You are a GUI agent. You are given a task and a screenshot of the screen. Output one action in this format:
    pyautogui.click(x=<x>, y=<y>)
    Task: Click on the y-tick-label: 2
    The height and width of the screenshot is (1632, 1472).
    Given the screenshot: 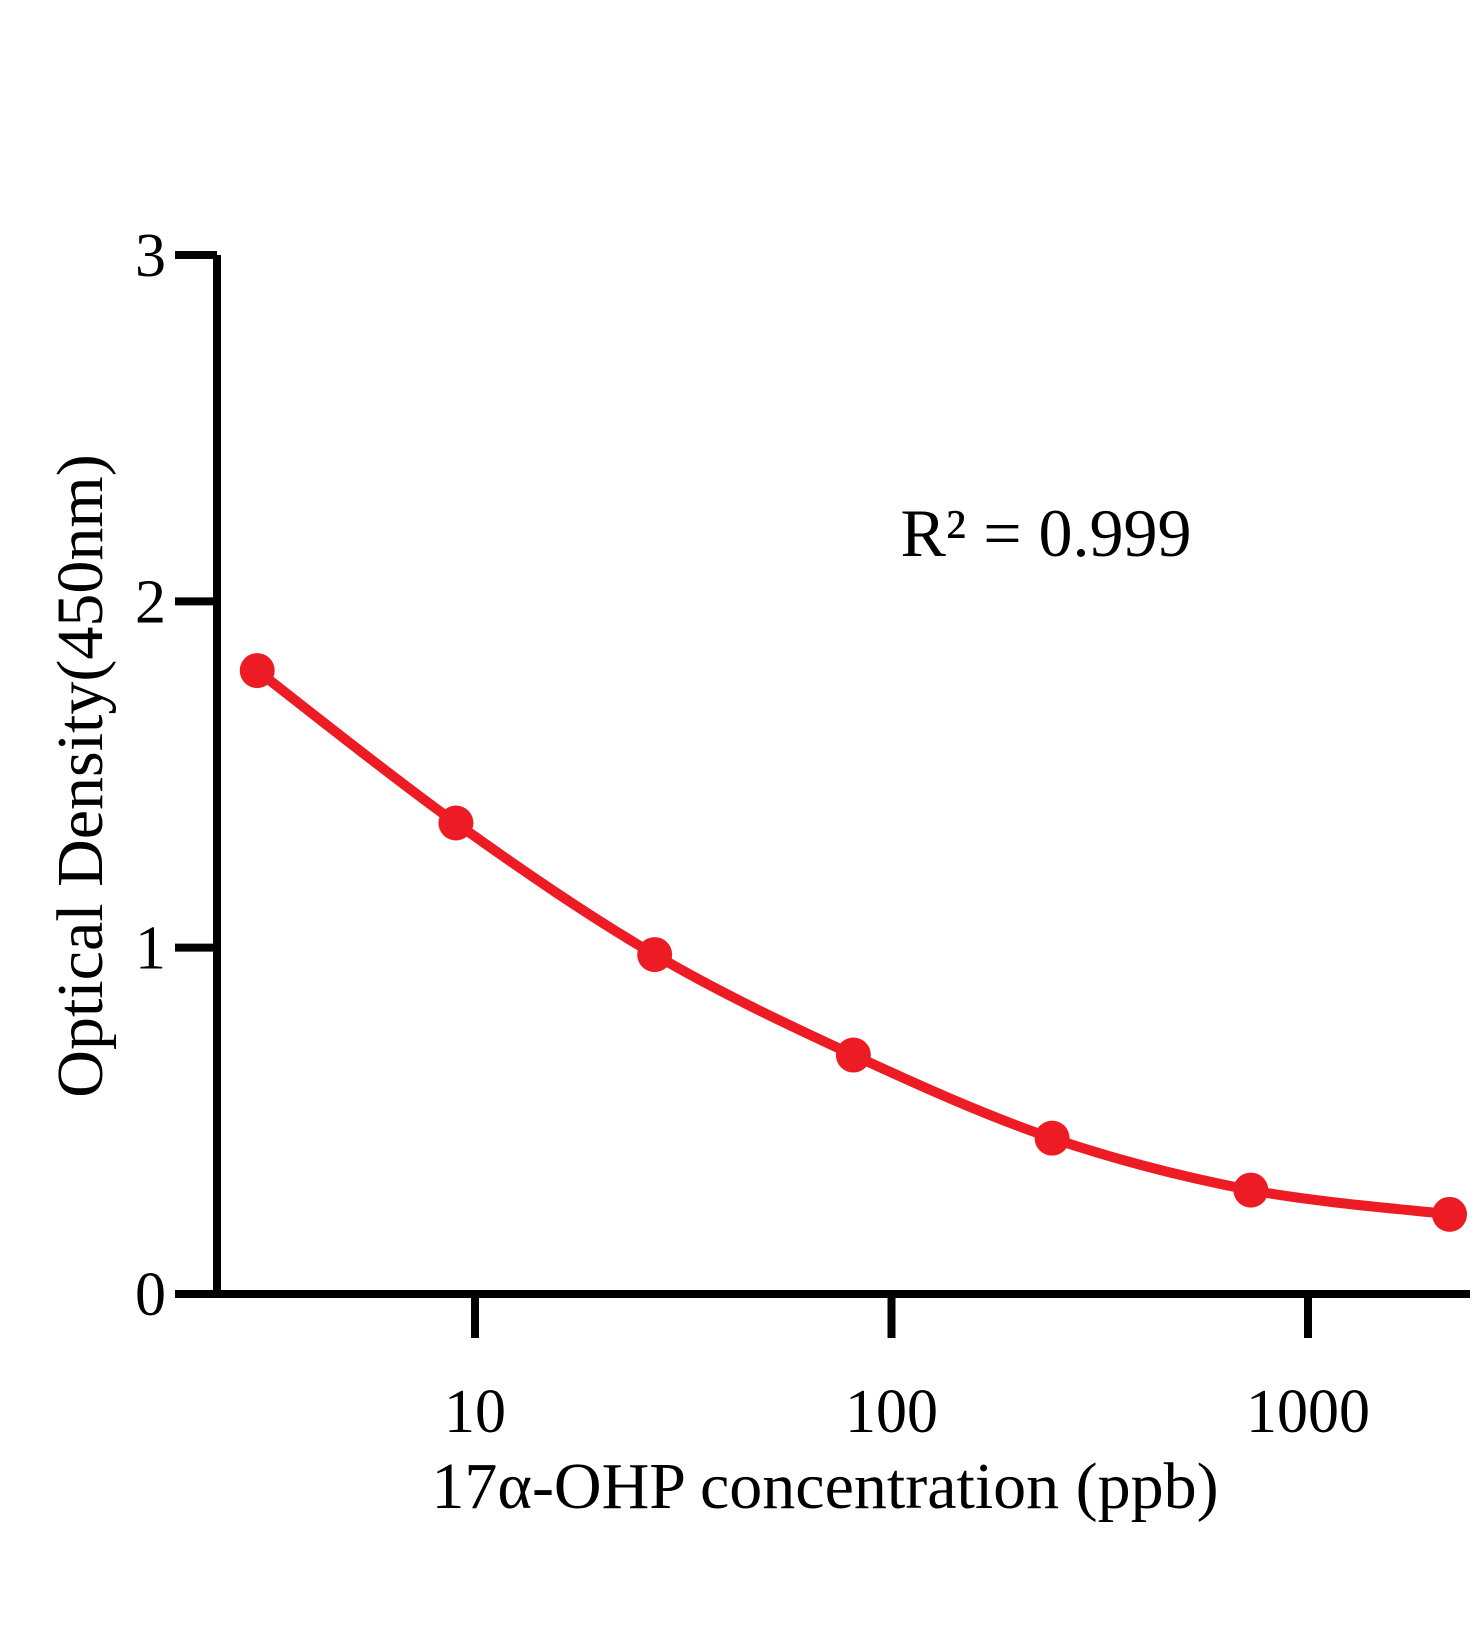 What is the action you would take?
    pyautogui.click(x=150, y=602)
    